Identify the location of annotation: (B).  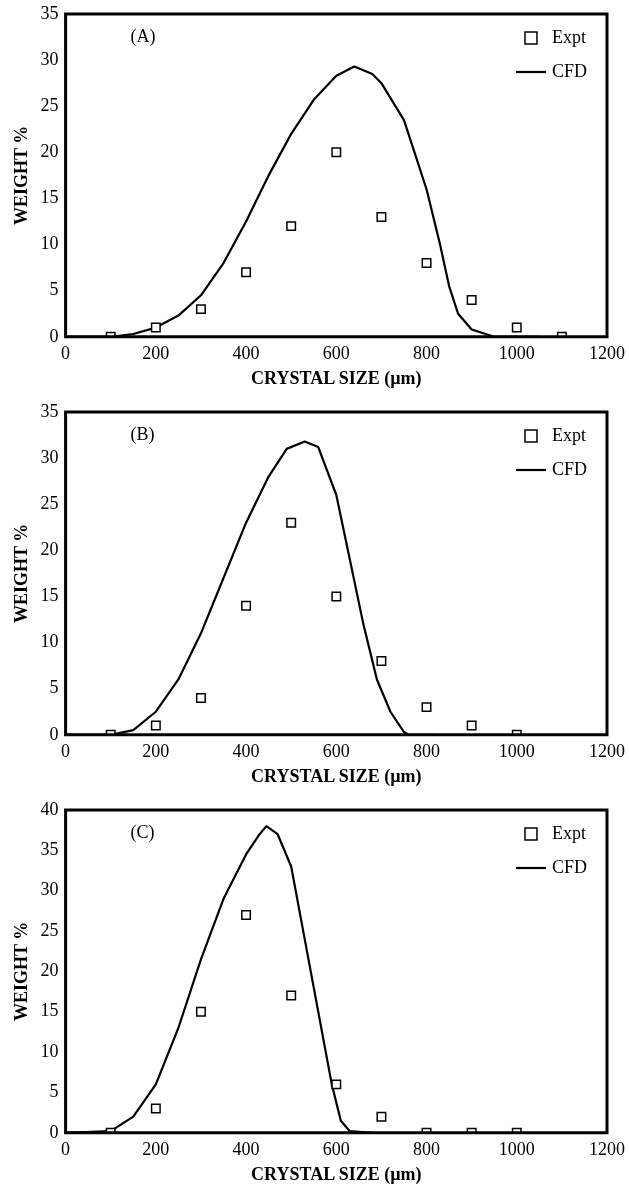
(142, 434).